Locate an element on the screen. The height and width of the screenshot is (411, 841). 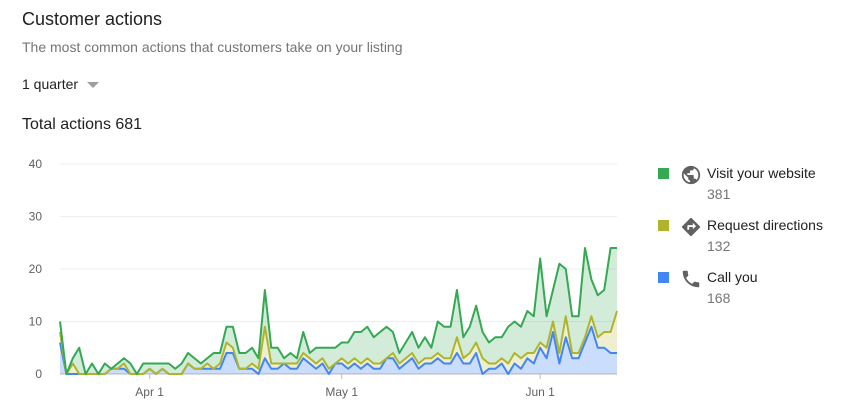
legend-name-directions: Request directions is located at coordinates (765, 225).